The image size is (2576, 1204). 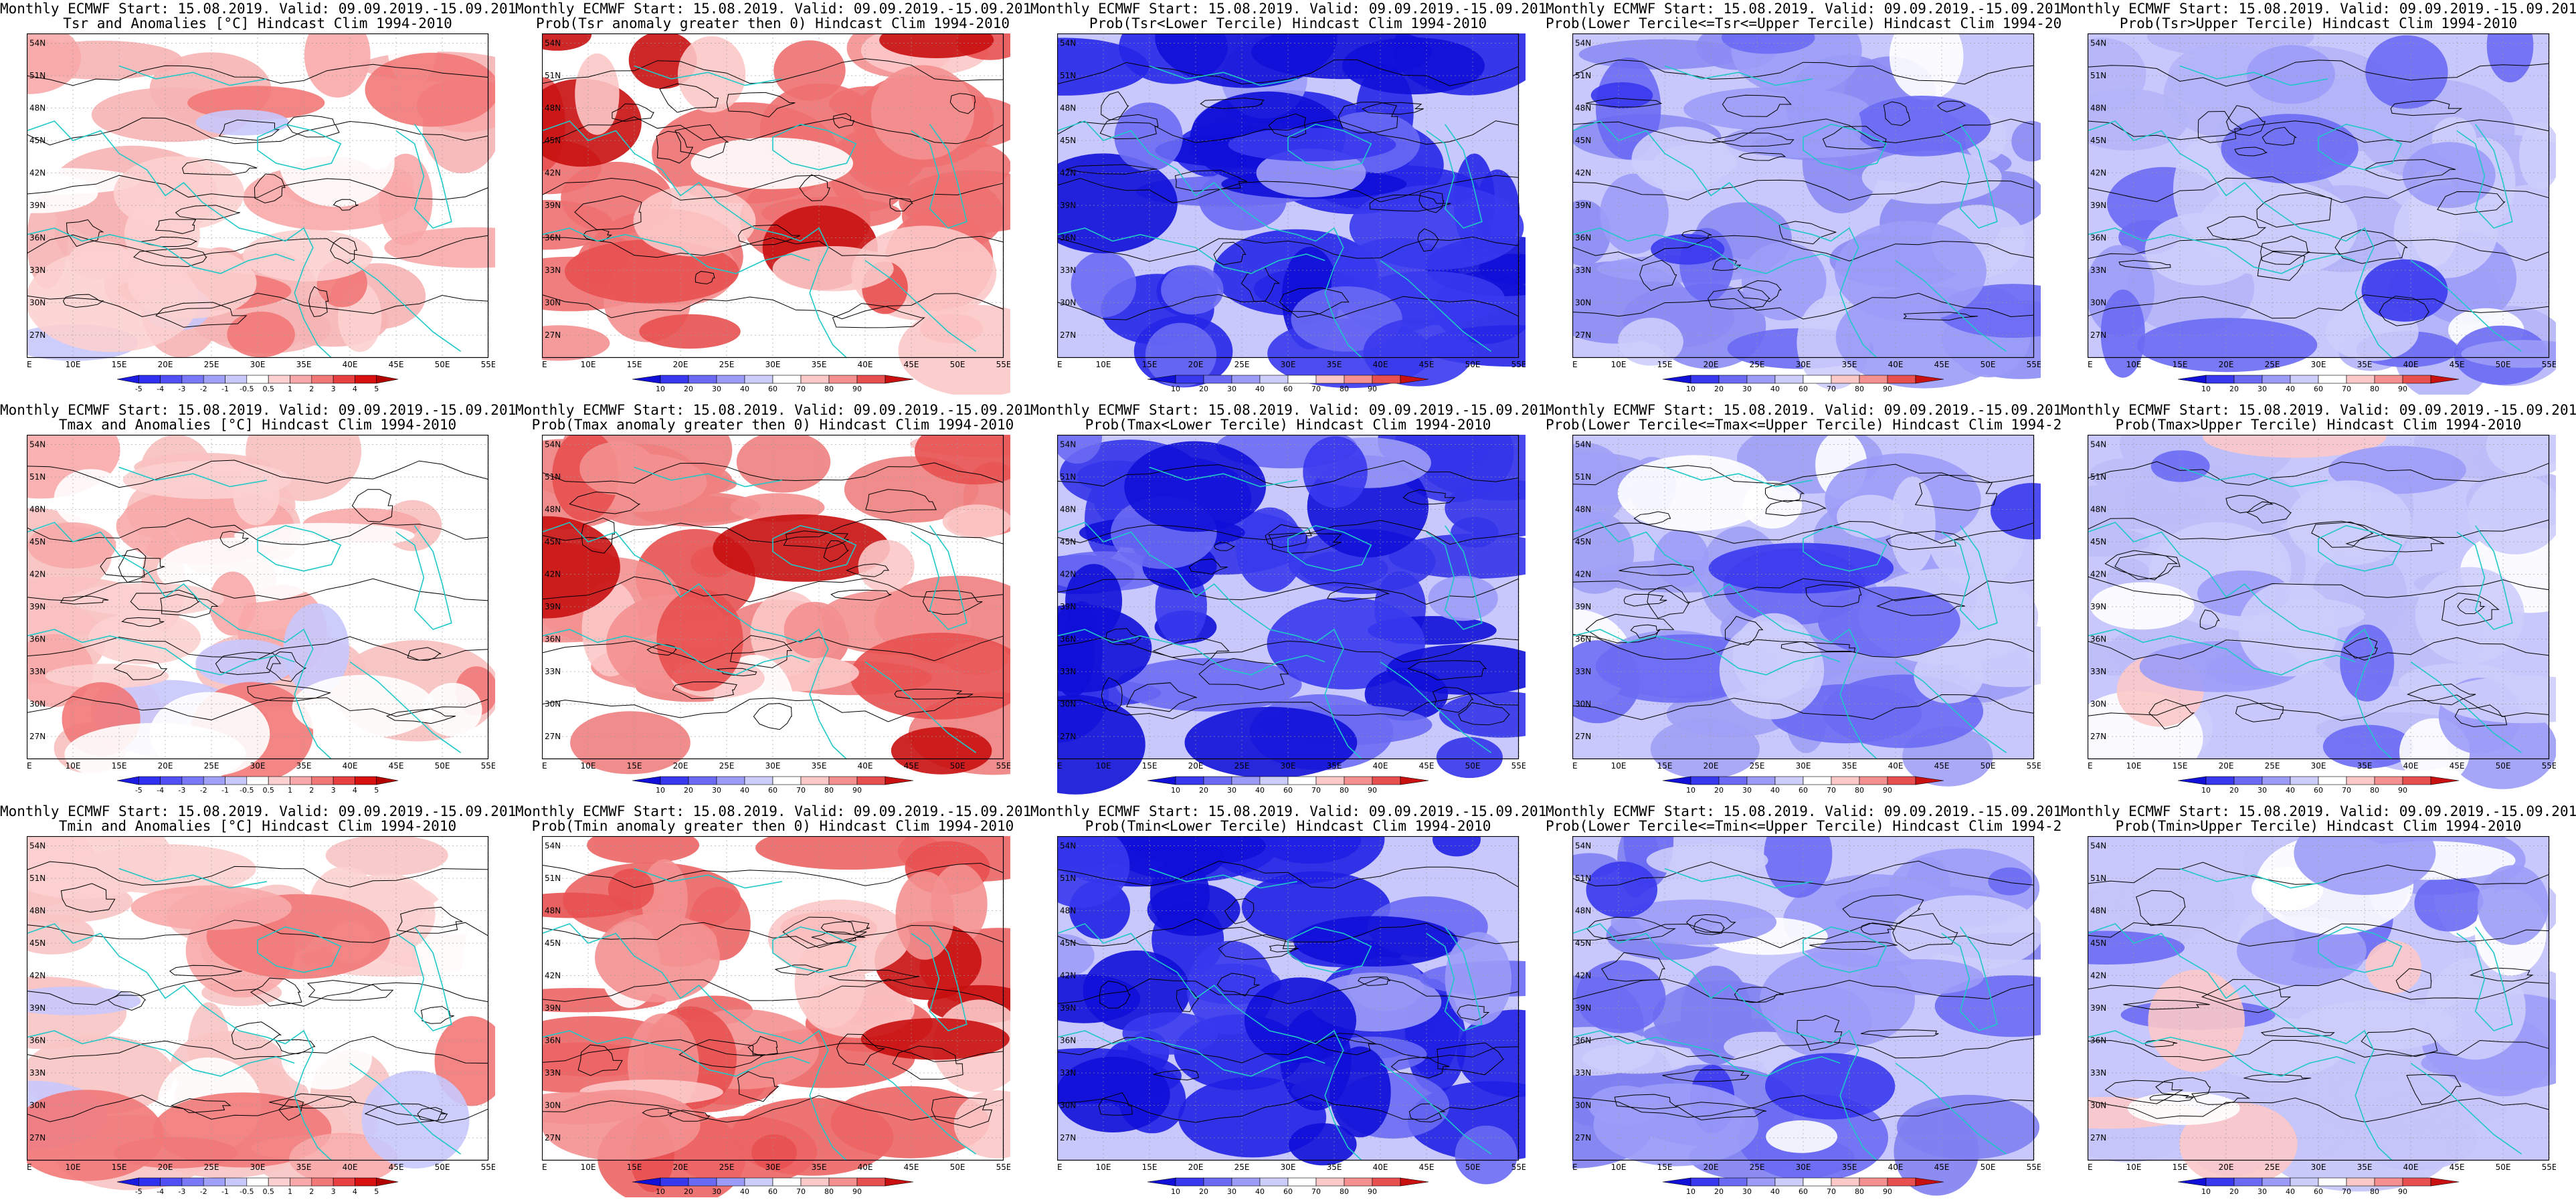 I want to click on colorbar-label: -0.5, so click(x=247, y=1191).